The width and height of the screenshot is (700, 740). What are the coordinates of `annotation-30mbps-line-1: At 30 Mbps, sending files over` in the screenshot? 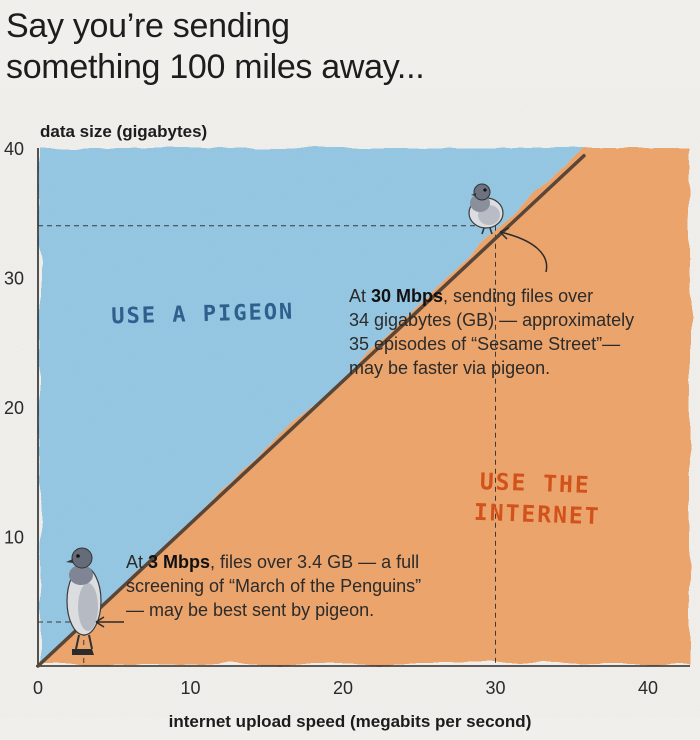 It's located at (491, 296).